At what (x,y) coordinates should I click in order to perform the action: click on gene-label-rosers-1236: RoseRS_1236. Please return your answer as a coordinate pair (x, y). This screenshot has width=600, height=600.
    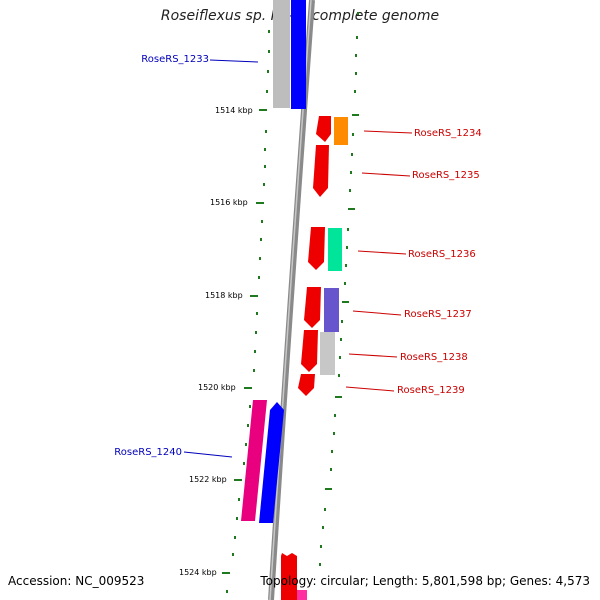
    Looking at the image, I should click on (442, 254).